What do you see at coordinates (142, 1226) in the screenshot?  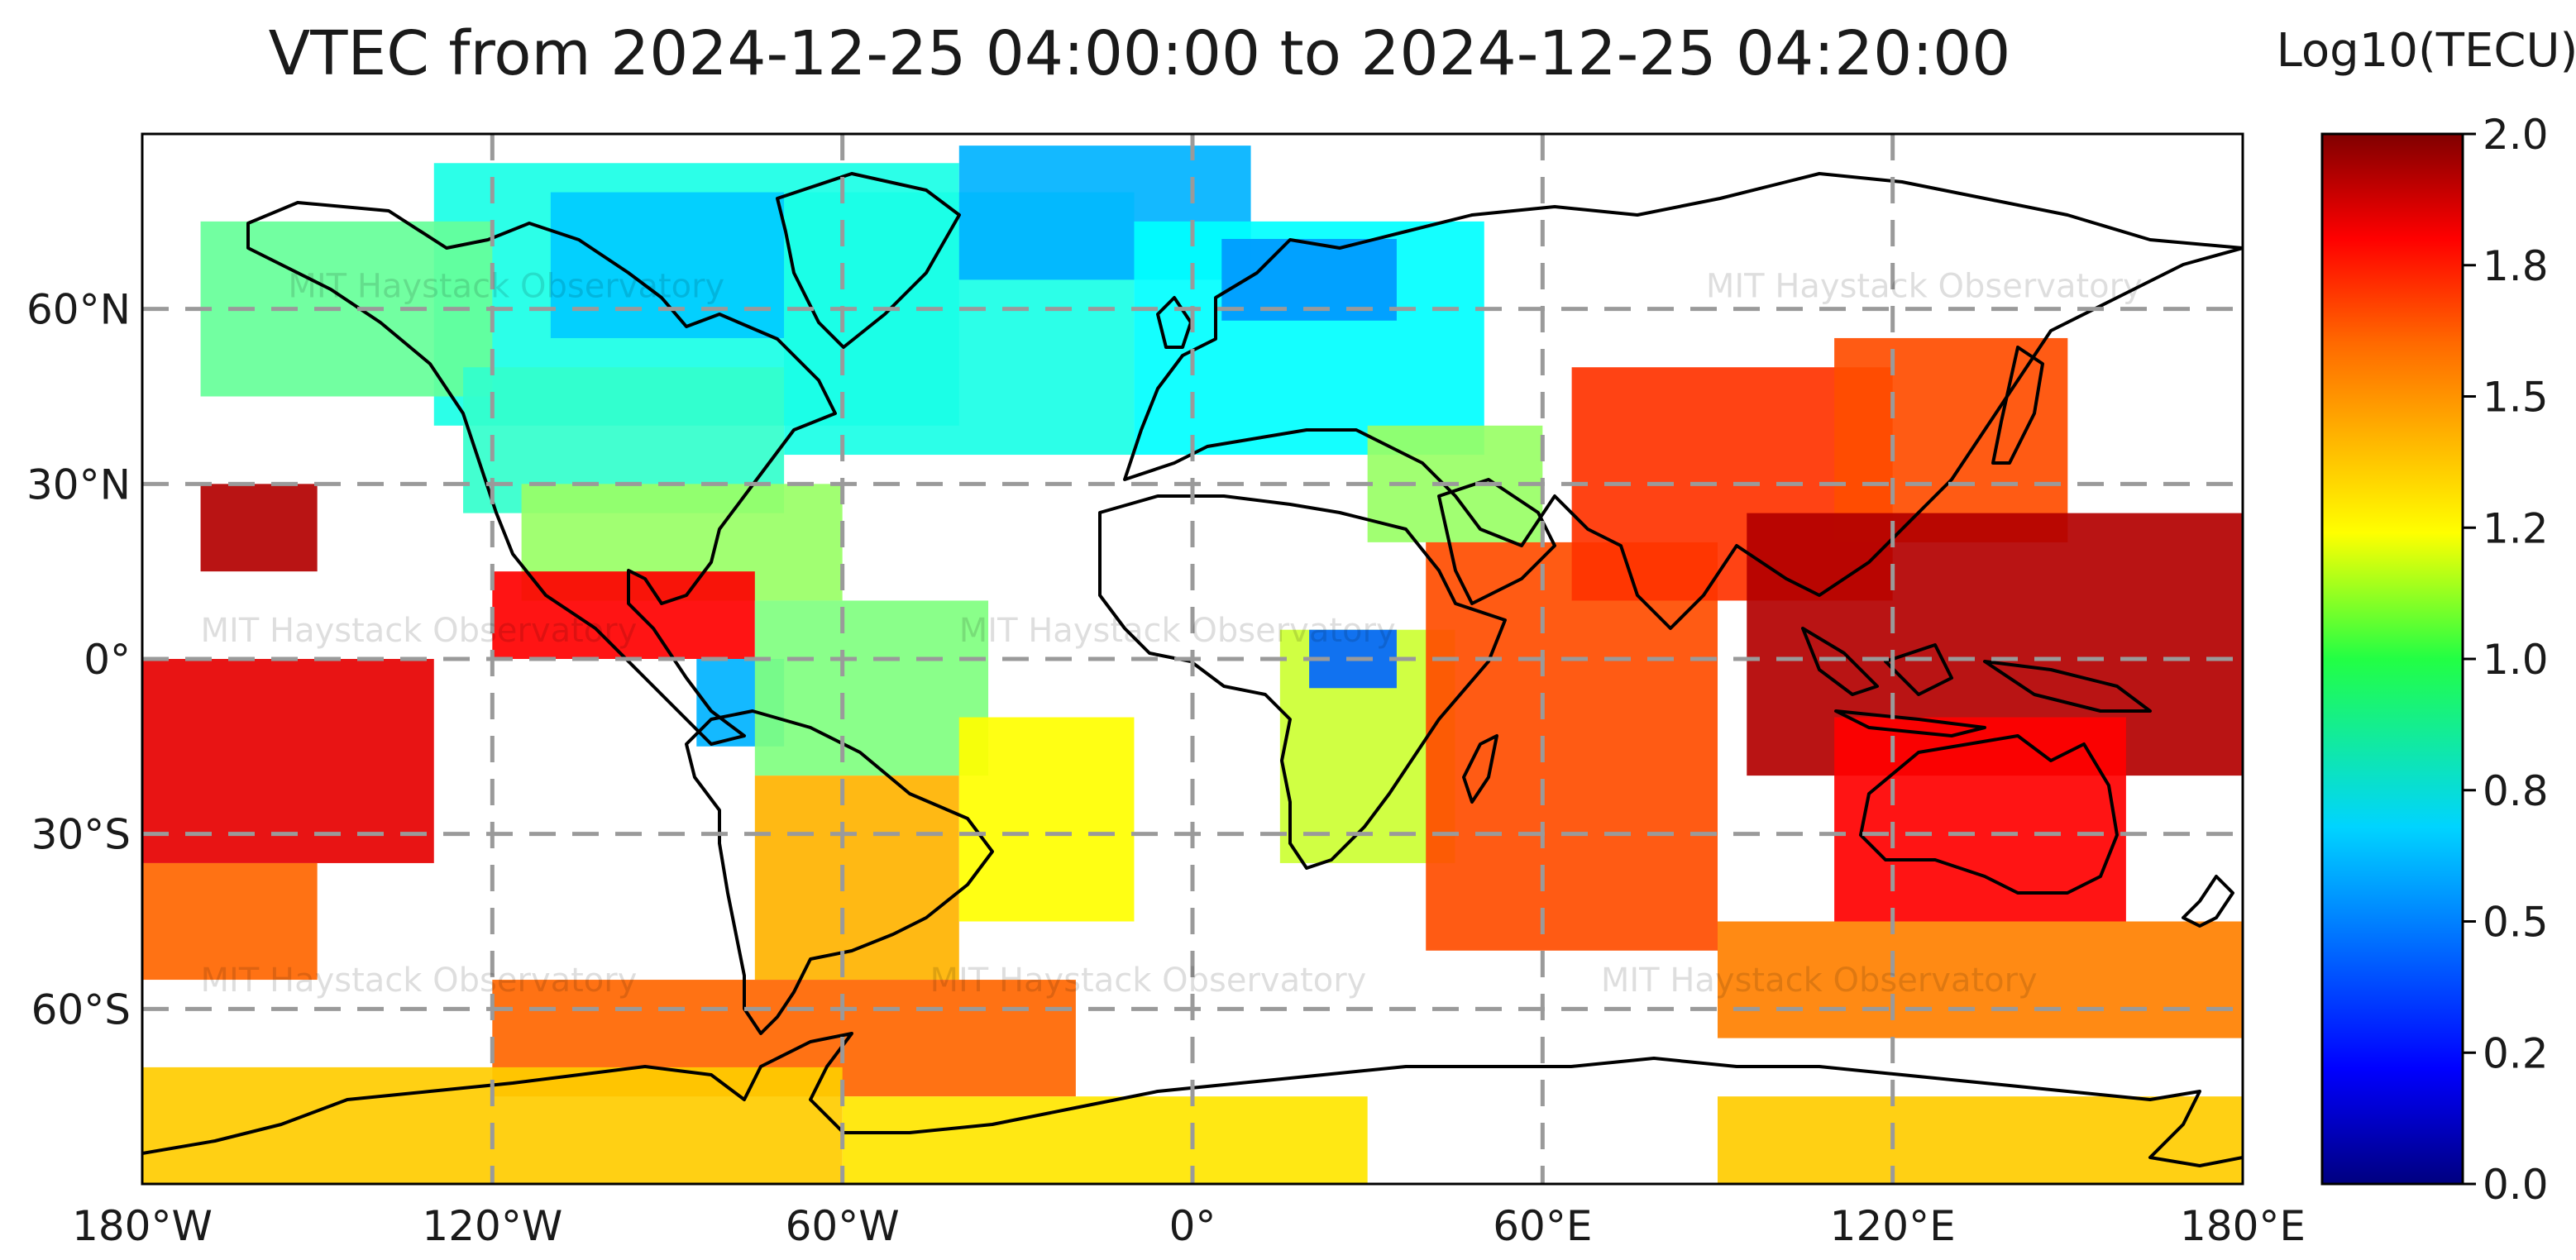 I see `lon-tick-label: 180°W` at bounding box center [142, 1226].